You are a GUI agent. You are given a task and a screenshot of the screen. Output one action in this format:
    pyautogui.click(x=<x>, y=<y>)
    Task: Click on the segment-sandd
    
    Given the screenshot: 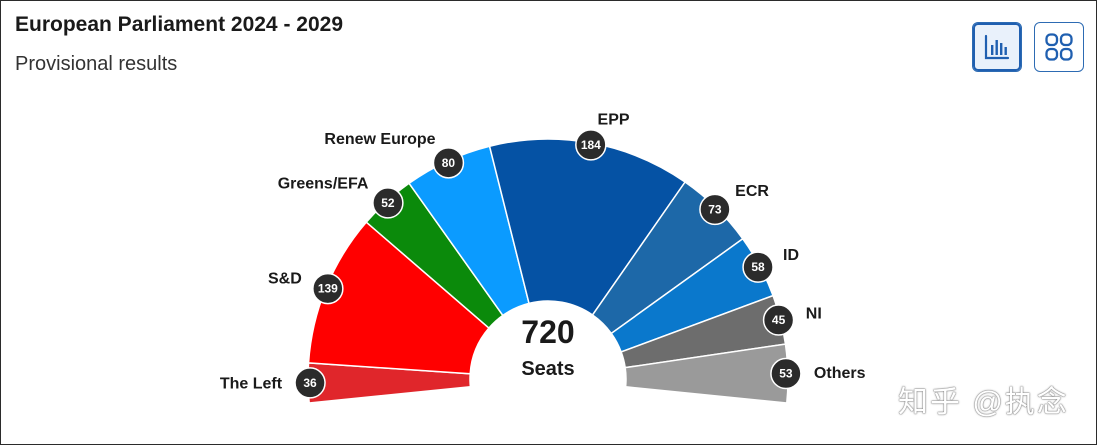 What is the action you would take?
    pyautogui.click(x=399, y=298)
    